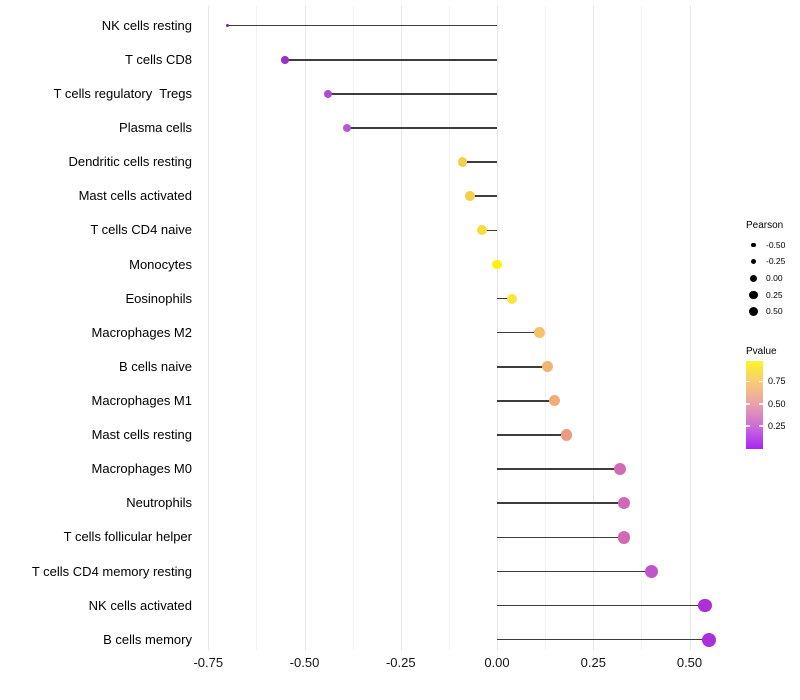  Describe the element at coordinates (774, 277) in the screenshot. I see `legend-size-label: 0.00` at that location.